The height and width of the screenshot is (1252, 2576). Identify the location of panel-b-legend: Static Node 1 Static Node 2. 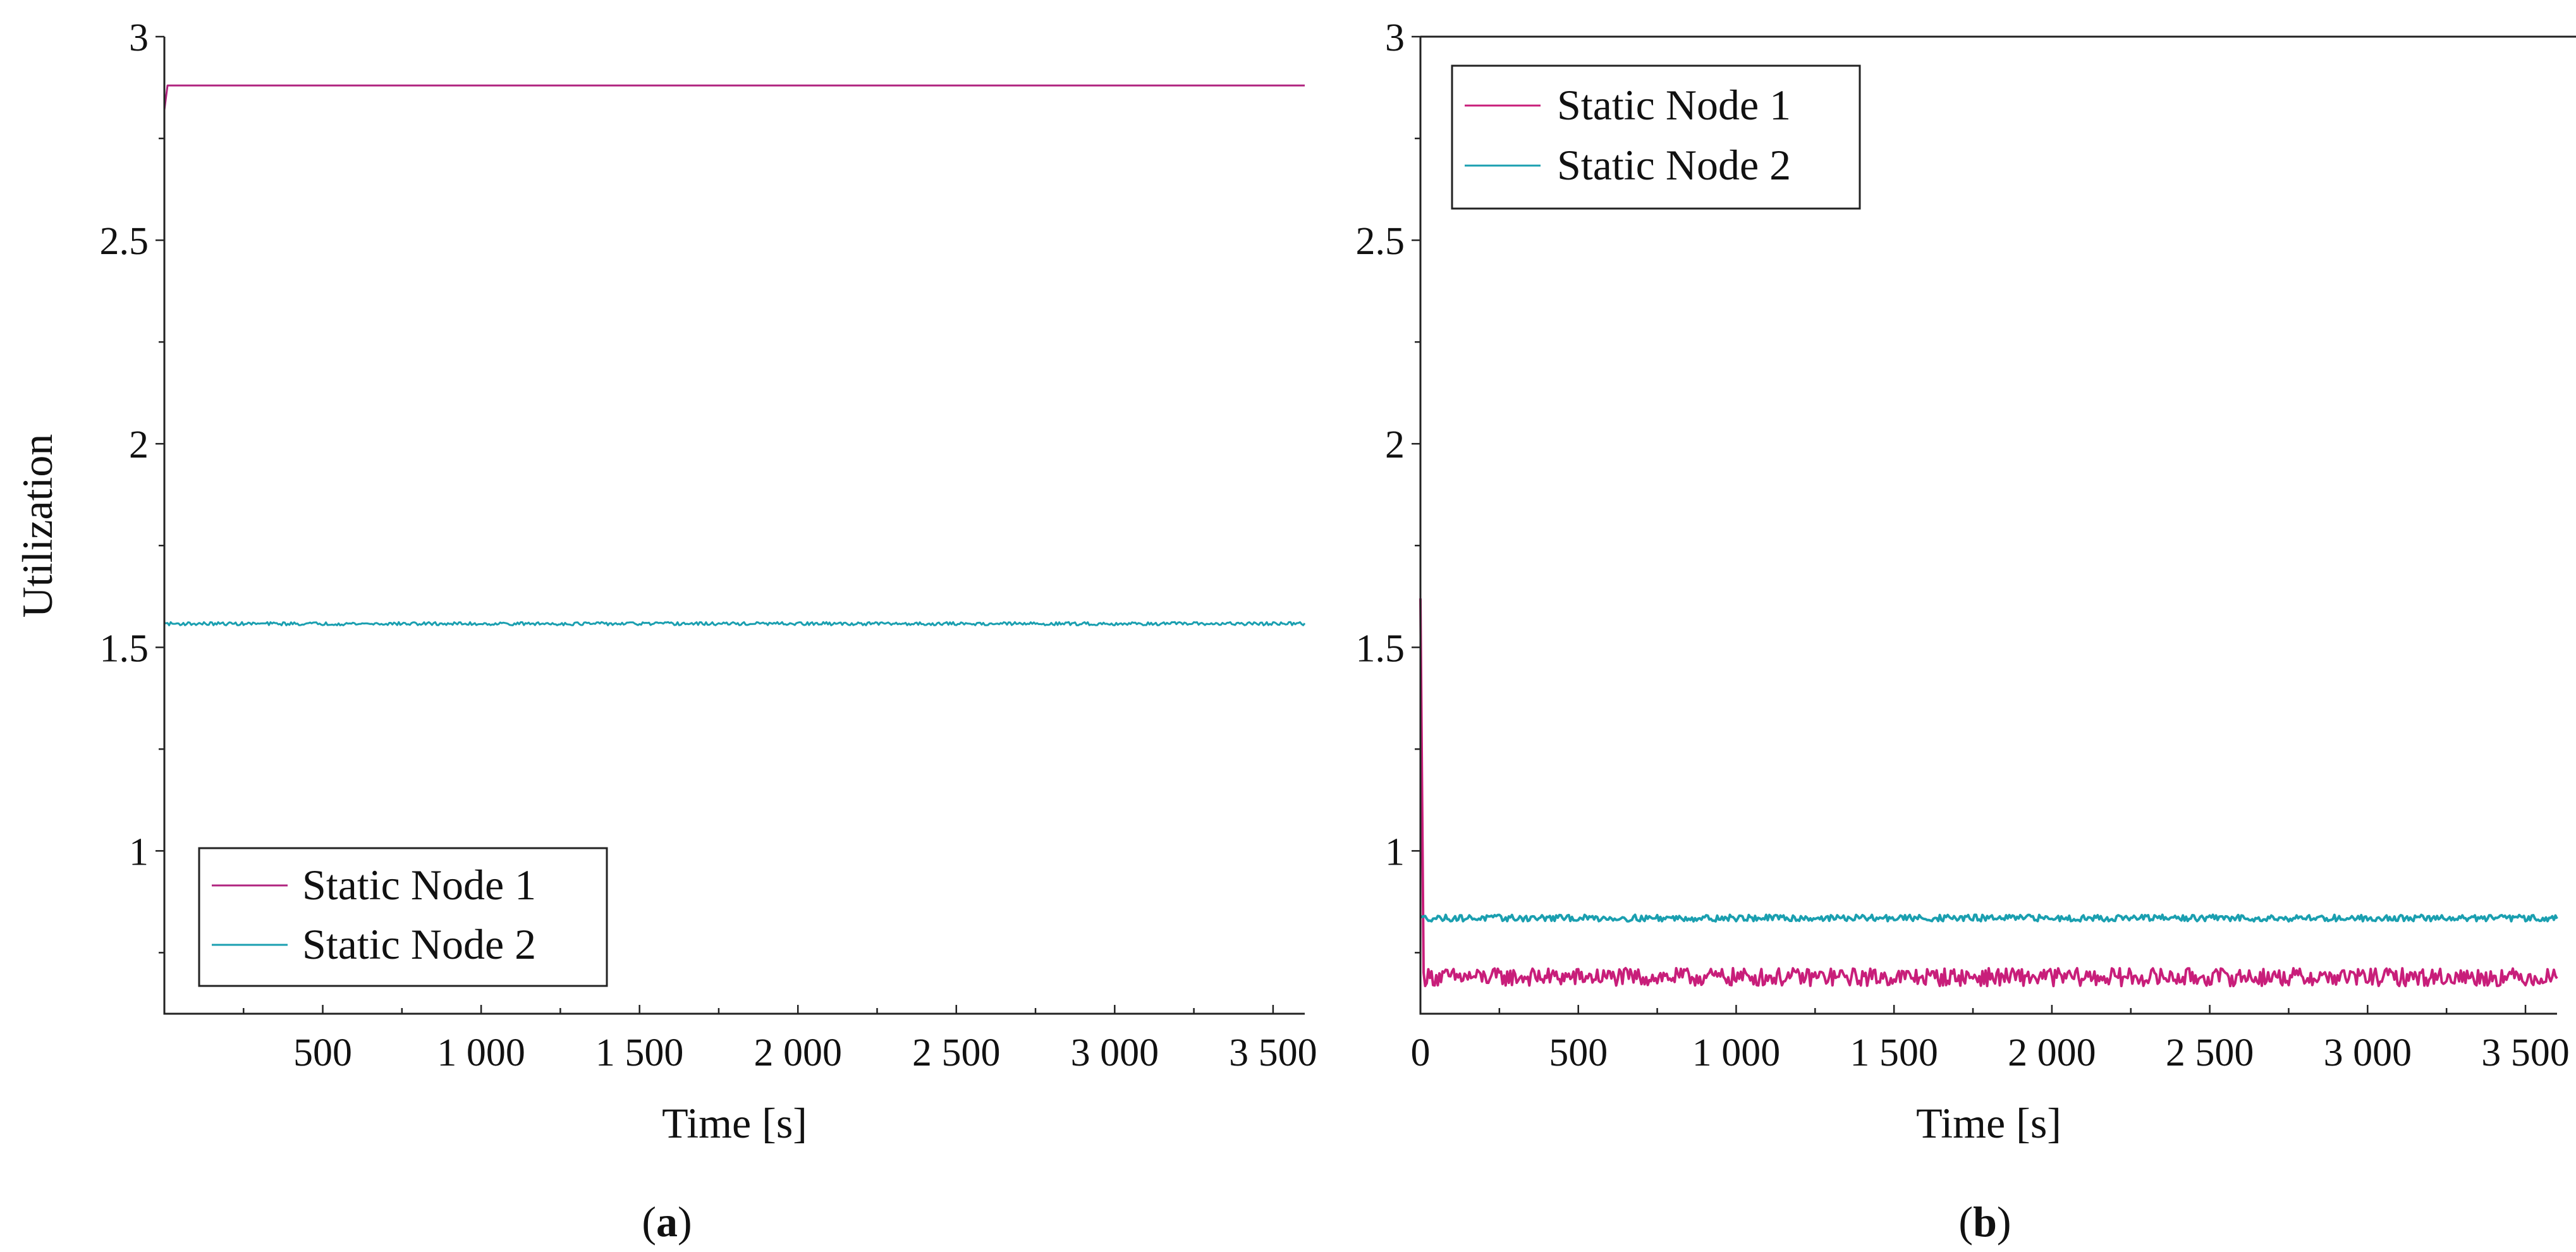
(1656, 137).